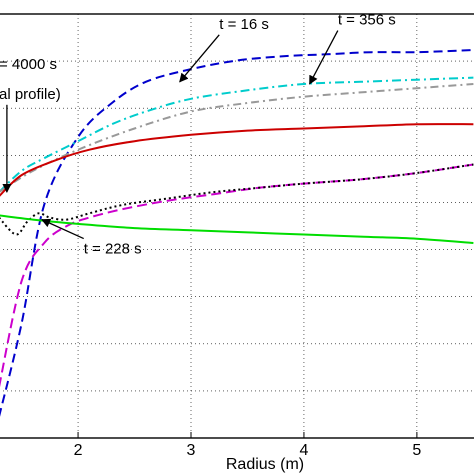 Image resolution: width=474 pixels, height=474 pixels. I want to click on x-axis-label: Radius (m), so click(265, 464).